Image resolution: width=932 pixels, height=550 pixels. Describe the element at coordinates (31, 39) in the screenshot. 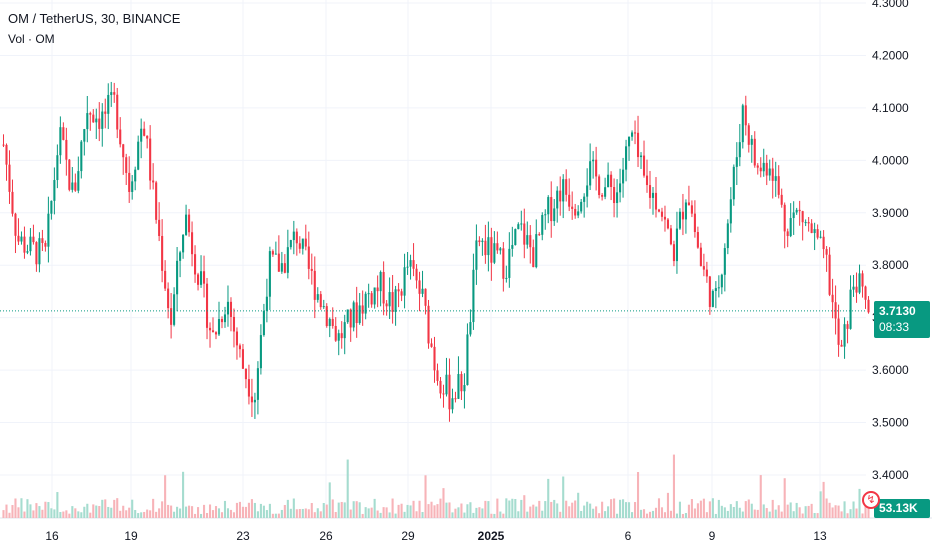

I see `volume-label: Vol · OM` at that location.